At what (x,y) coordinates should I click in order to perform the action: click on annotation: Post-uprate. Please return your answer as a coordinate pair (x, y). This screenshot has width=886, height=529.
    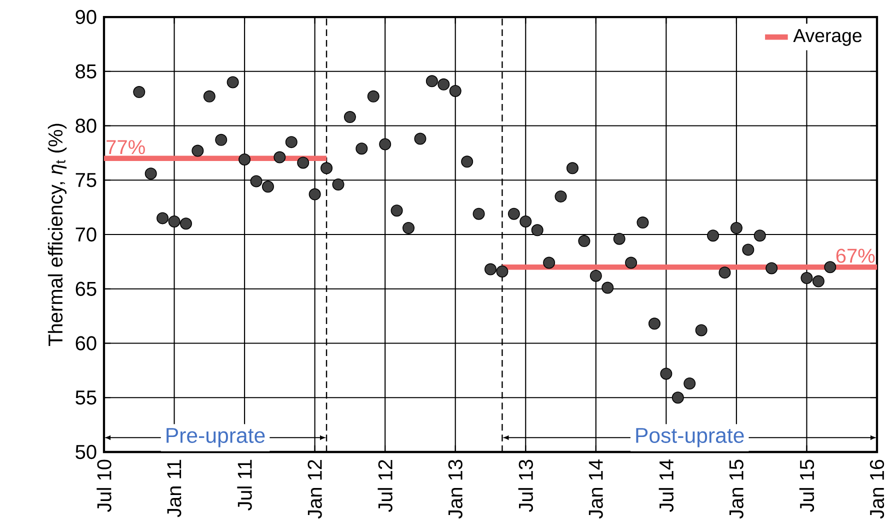
    Looking at the image, I should click on (690, 438).